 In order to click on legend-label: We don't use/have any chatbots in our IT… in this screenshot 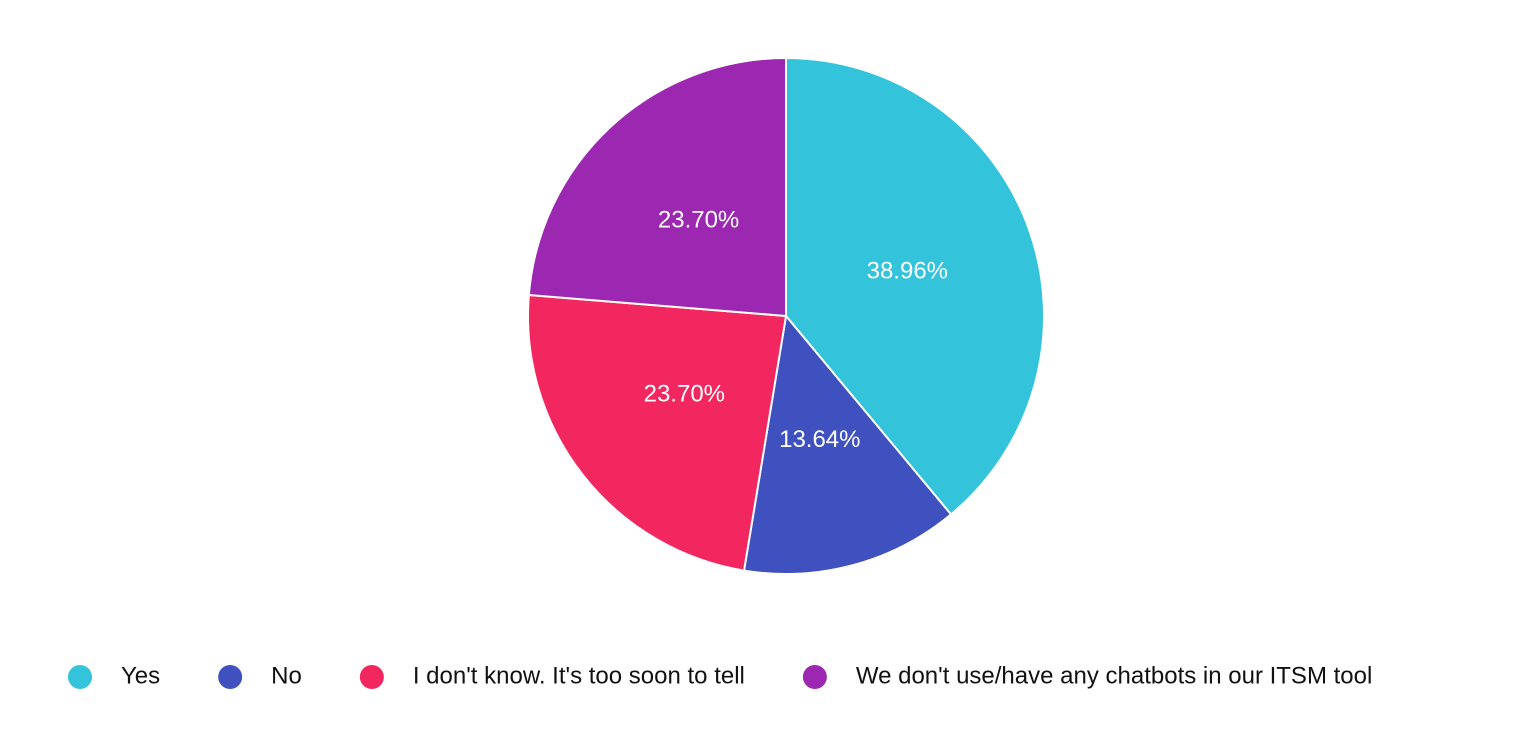, I will do `click(1114, 675)`.